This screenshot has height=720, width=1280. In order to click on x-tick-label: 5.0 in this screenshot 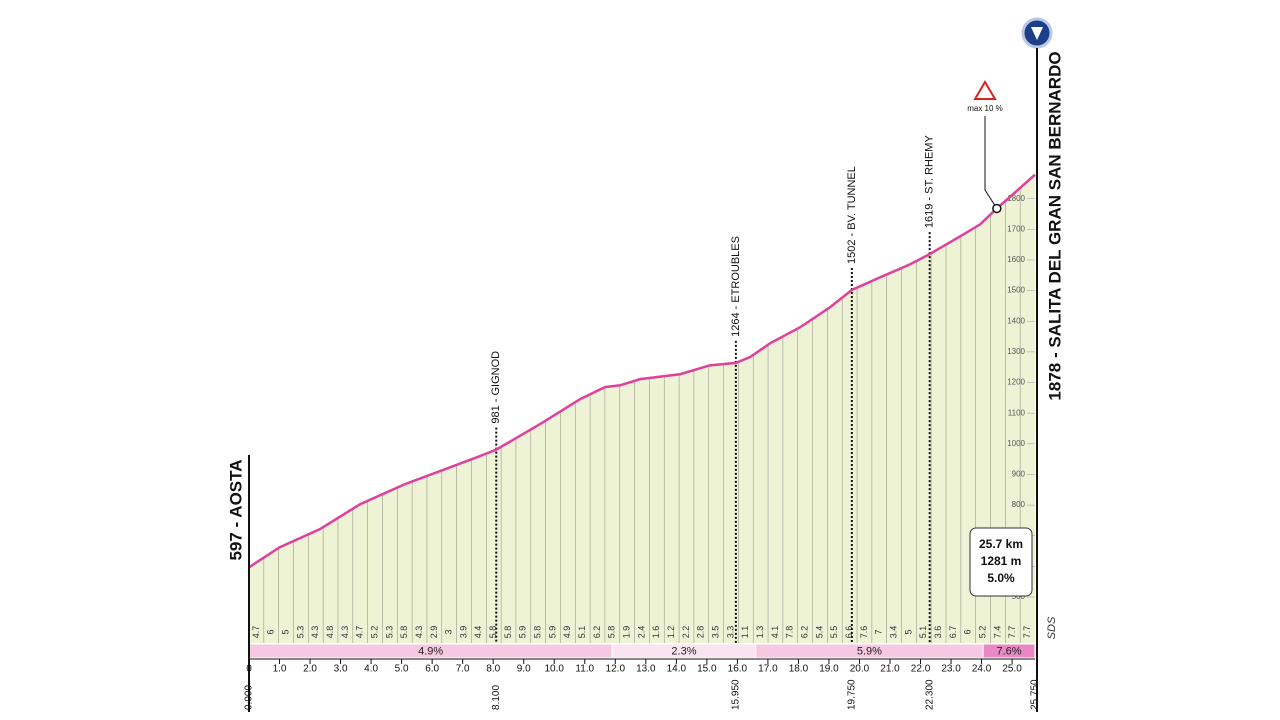, I will do `click(402, 669)`.